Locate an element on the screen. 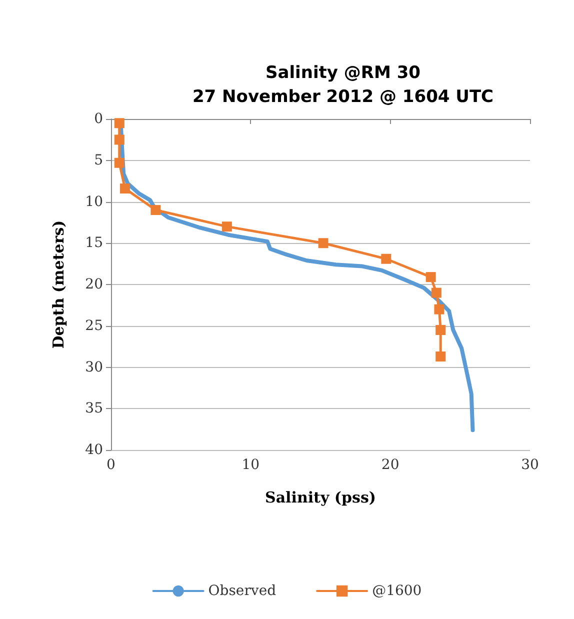  x-tick-label: 10 is located at coordinates (251, 465).